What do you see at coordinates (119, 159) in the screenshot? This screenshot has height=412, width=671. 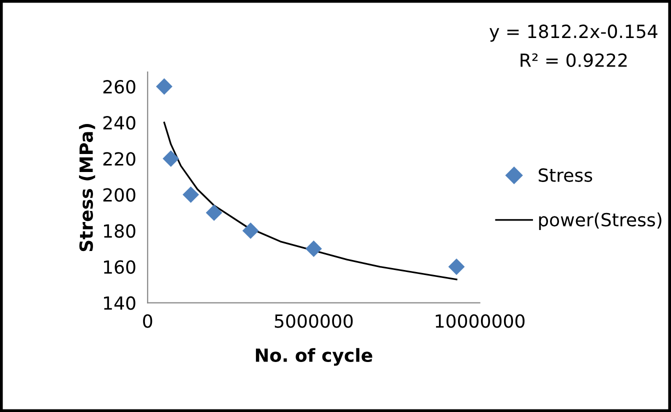 I see `y-tick-label: 220` at bounding box center [119, 159].